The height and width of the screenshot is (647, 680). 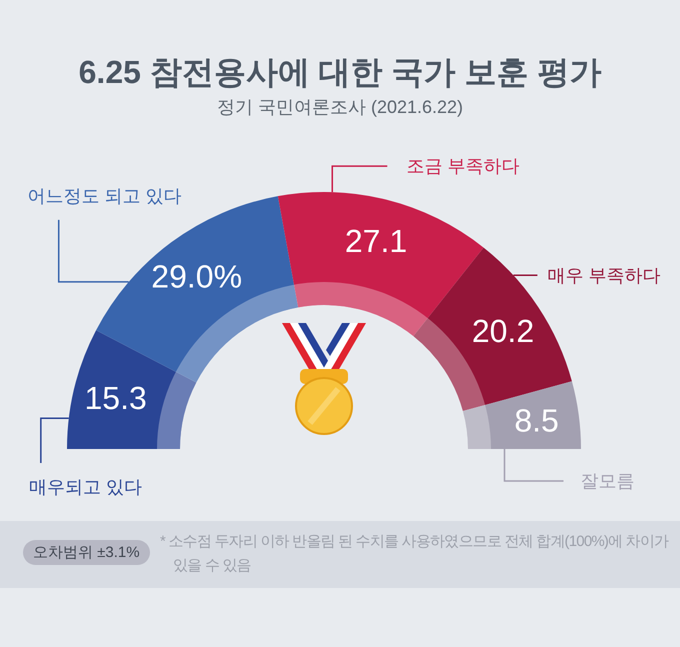 What do you see at coordinates (607, 481) in the screenshot?
I see `slice-label: 잘모름` at bounding box center [607, 481].